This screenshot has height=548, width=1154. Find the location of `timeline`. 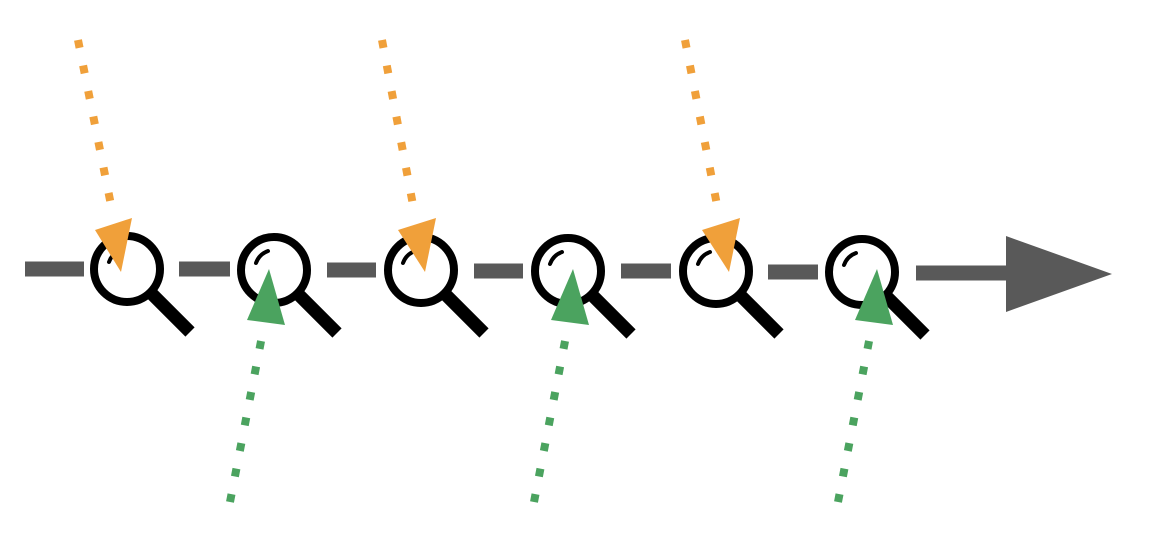

timeline is located at coordinates (568, 274).